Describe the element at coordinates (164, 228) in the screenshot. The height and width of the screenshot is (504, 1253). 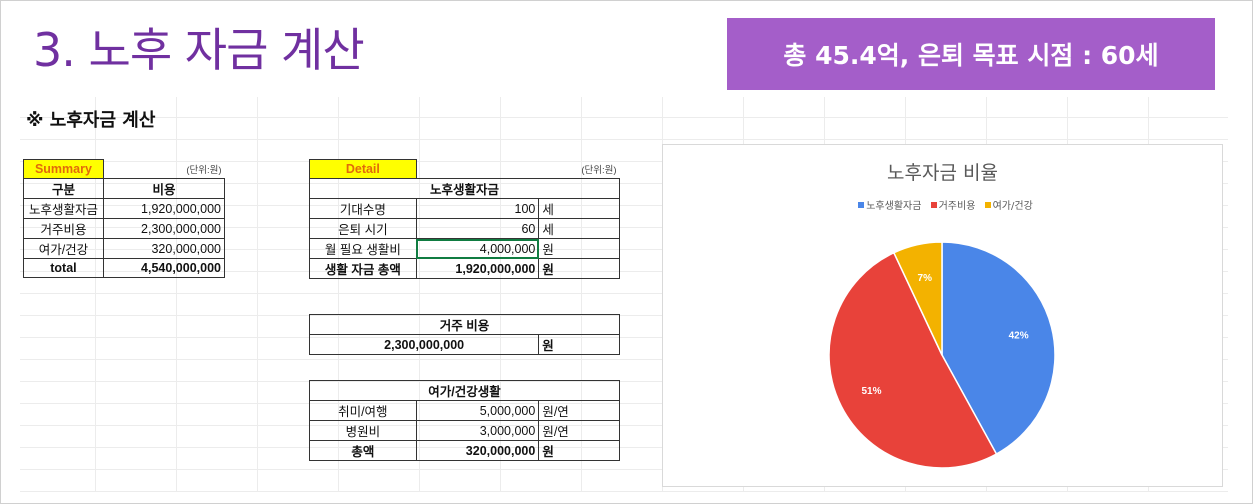
I see `summary-row-value: 2,300,000,000` at that location.